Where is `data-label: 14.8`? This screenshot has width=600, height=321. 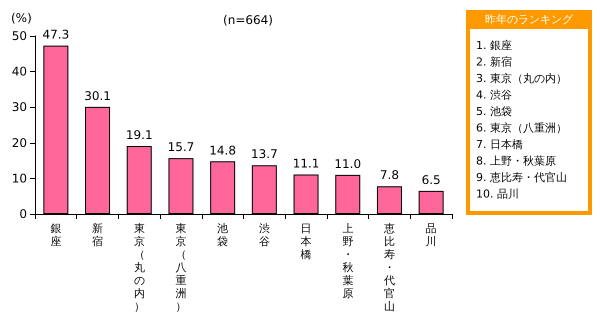
data-label: 14.8 is located at coordinates (222, 150).